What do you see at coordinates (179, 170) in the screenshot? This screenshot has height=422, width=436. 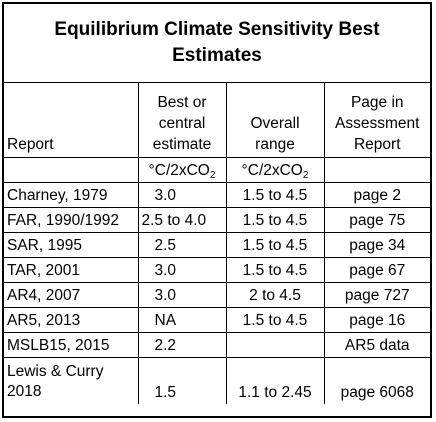 I see `units-best-text: °C/2xCO` at bounding box center [179, 170].